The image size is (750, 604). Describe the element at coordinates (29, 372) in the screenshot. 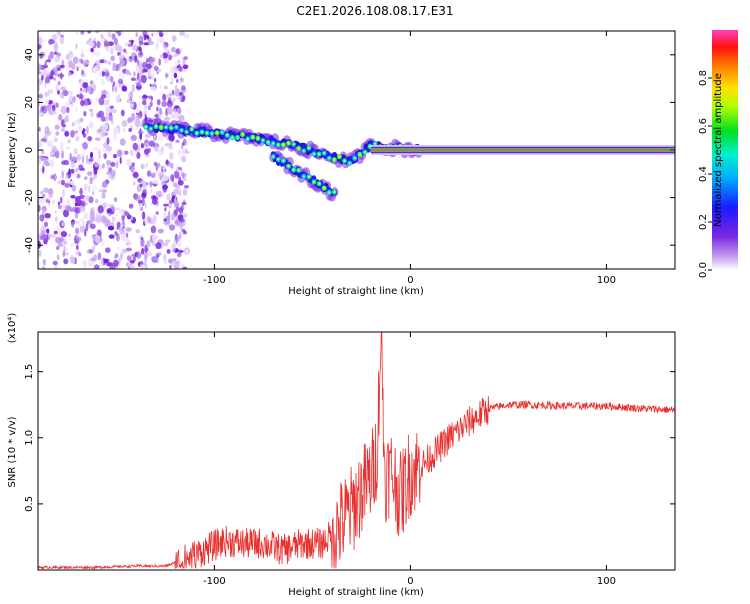

I see `snr-y-tick-label: 1.5` at that location.